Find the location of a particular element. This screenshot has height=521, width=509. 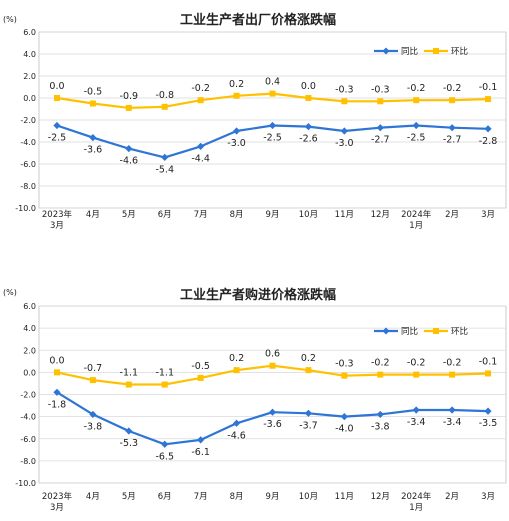

x-tick-label: 8月 is located at coordinates (237, 215).